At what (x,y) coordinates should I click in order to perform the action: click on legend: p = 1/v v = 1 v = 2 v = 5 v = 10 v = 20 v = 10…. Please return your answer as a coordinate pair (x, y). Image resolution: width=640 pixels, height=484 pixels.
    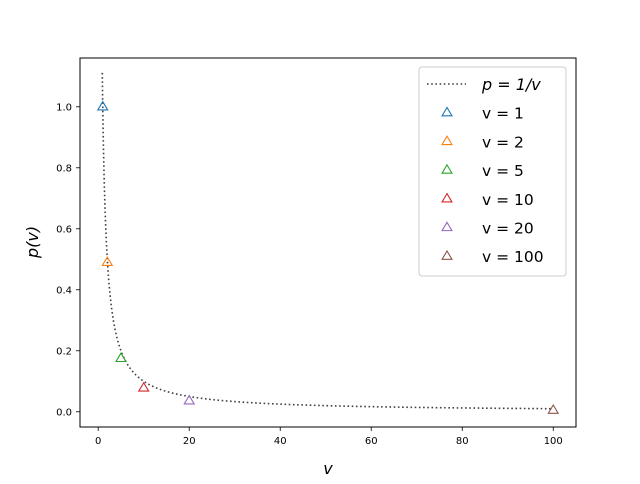
    Looking at the image, I should click on (492, 171).